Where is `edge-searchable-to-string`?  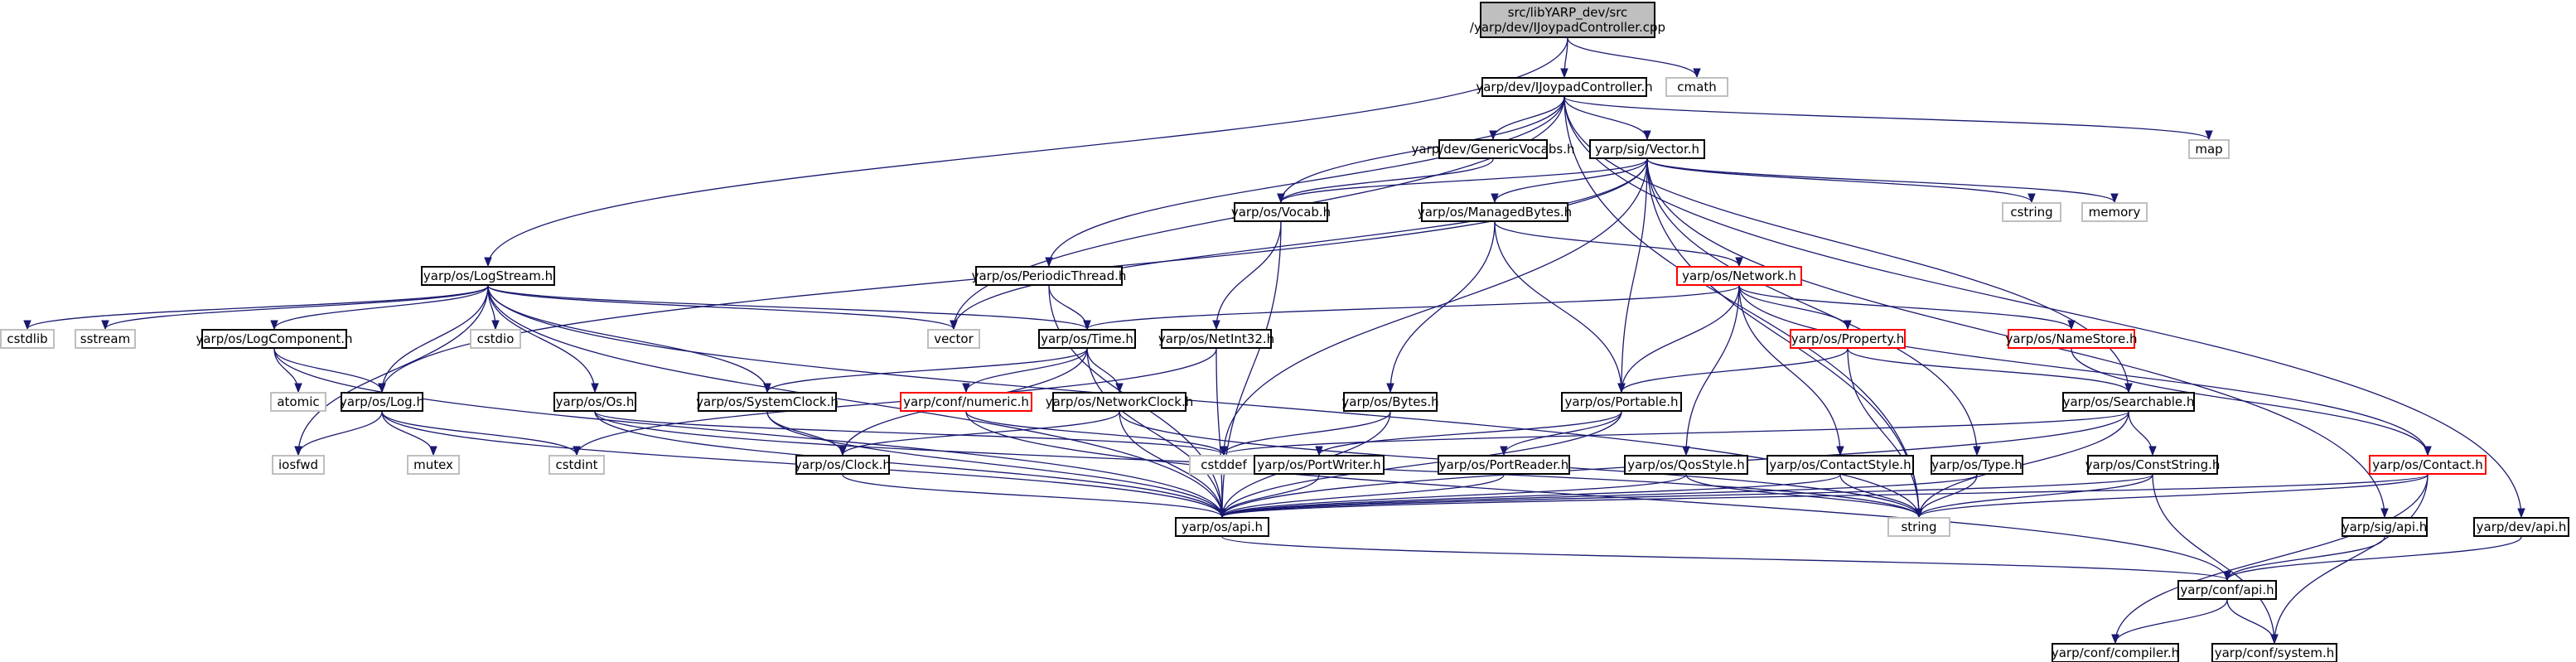 edge-searchable-to-string is located at coordinates (2024, 464).